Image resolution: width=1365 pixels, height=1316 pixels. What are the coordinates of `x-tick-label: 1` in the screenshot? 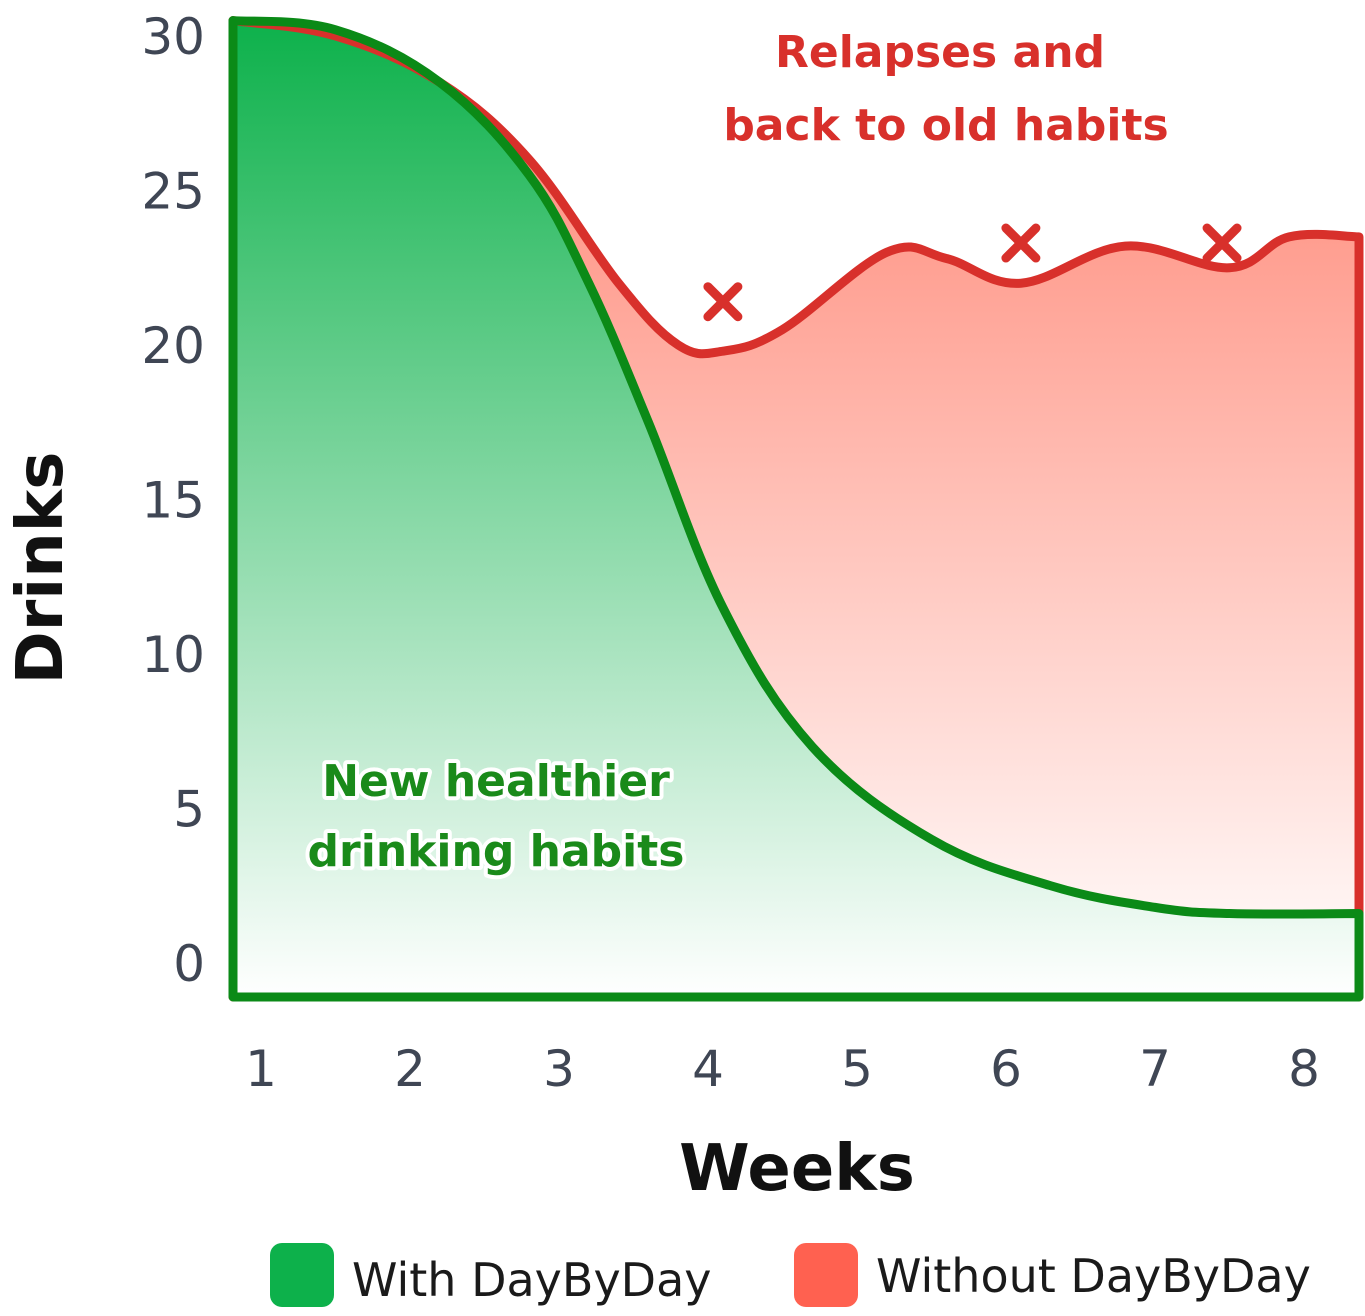 It's located at (261, 1069).